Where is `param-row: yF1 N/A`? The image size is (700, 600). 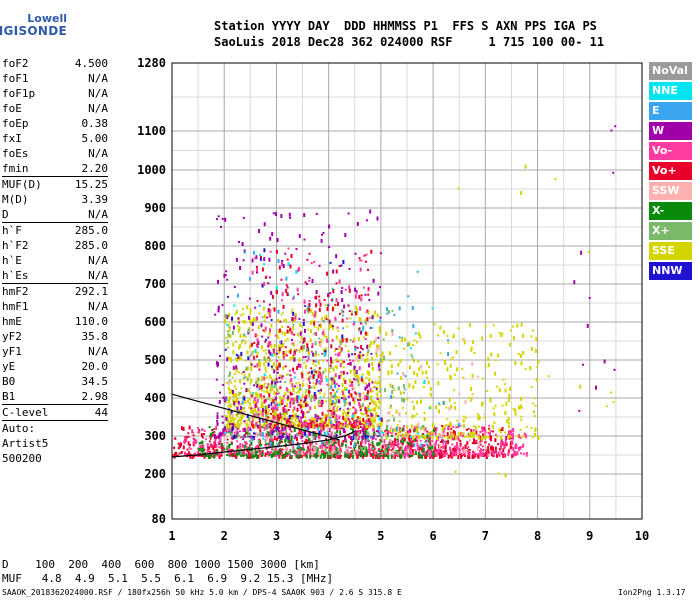 param-row: yF1 N/A is located at coordinates (55, 351).